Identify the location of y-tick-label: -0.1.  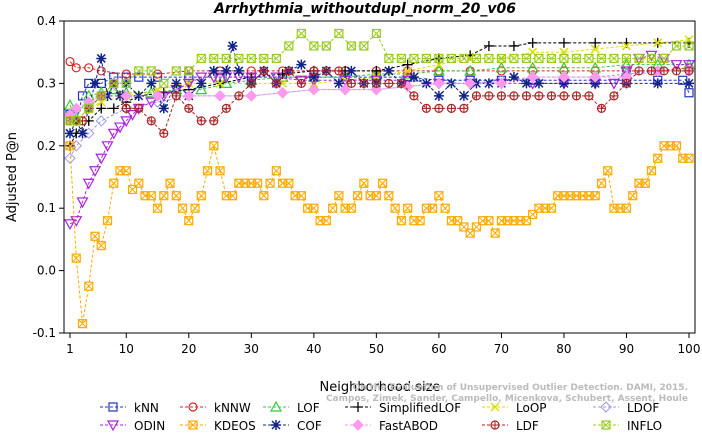
(44, 333).